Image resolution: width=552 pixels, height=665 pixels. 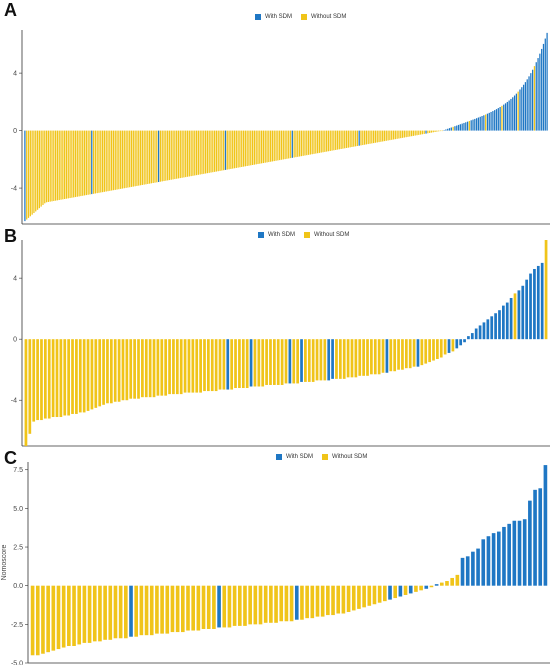 What do you see at coordinates (17, 663) in the screenshot?
I see `y-tick-label: -5.0` at bounding box center [17, 663].